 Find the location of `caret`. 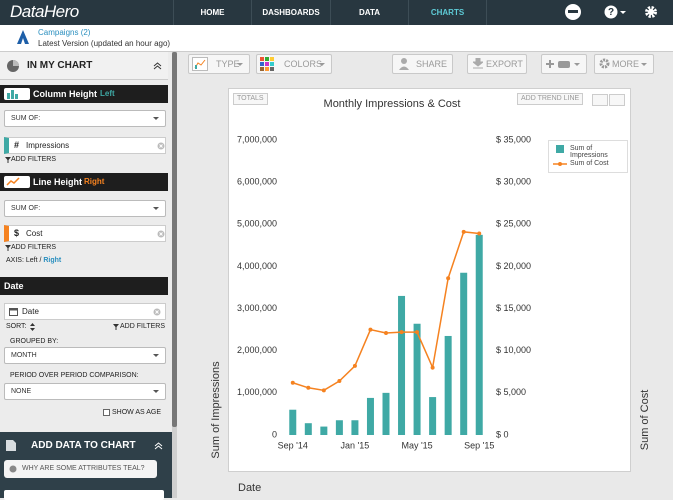

caret is located at coordinates (623, 12).